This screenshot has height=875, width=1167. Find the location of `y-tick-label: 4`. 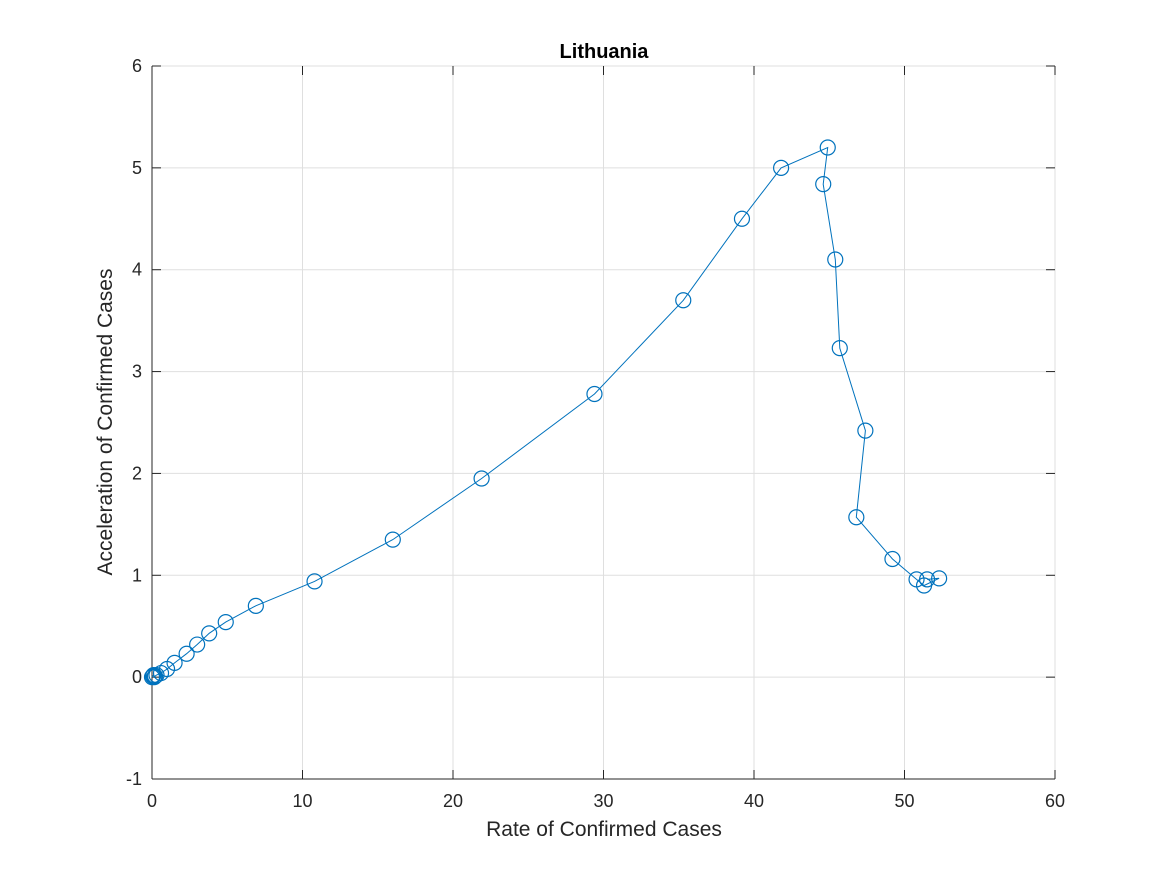

y-tick-label: 4 is located at coordinates (137, 270).